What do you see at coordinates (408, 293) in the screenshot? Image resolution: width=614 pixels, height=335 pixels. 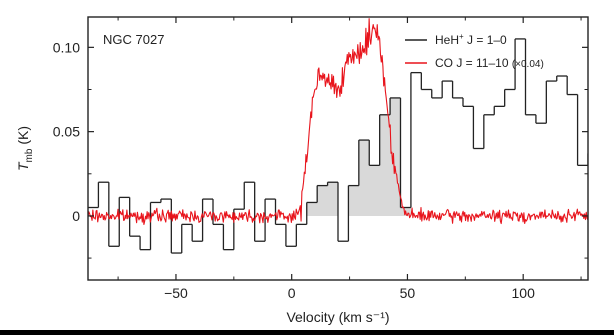 I see `x-tick-label: 50` at bounding box center [408, 293].